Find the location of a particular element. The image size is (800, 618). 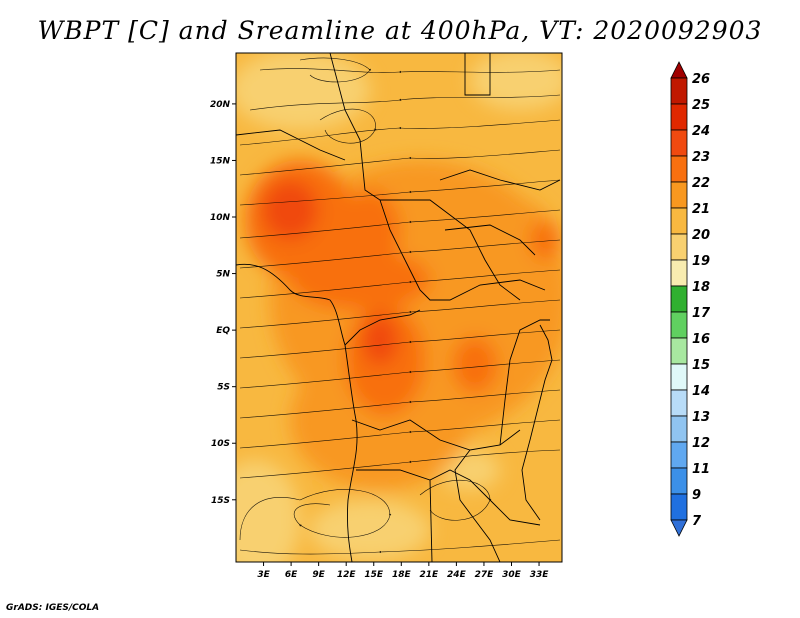

colorbar-label: 7 is located at coordinates (697, 521).